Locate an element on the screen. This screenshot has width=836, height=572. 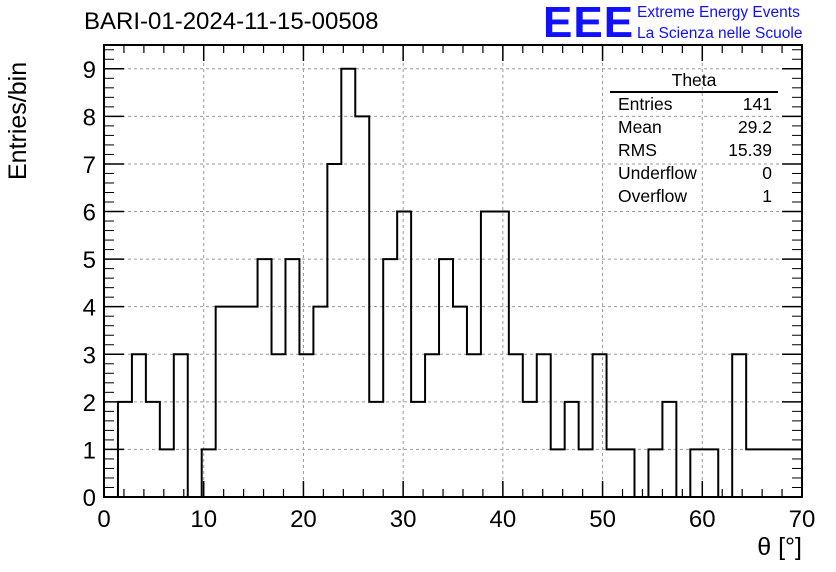
y-tick-label: 2 is located at coordinates (89, 403).